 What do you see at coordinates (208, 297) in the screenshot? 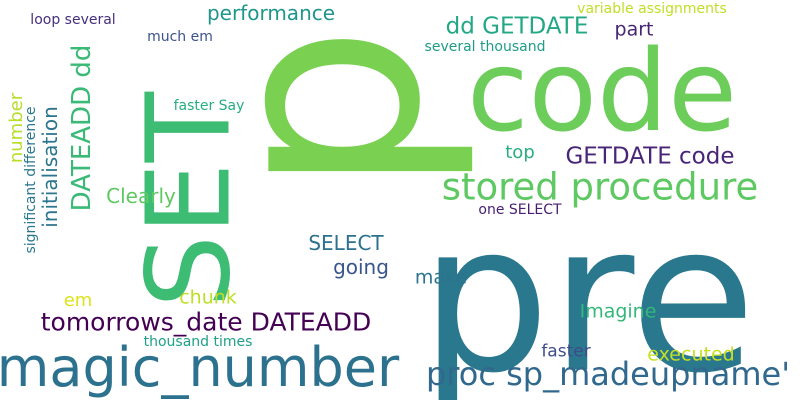
I see `word-chunk: chunk` at bounding box center [208, 297].